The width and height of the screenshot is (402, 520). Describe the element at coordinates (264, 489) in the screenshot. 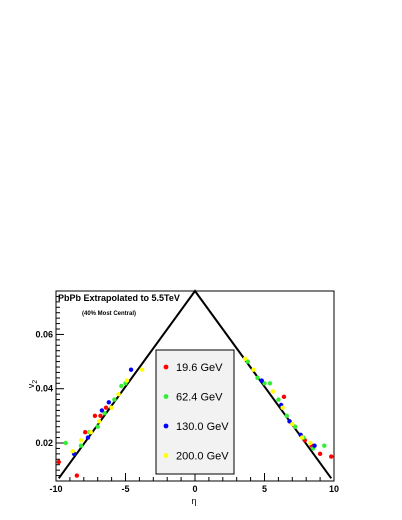

I see `x-tick-label: 5` at that location.